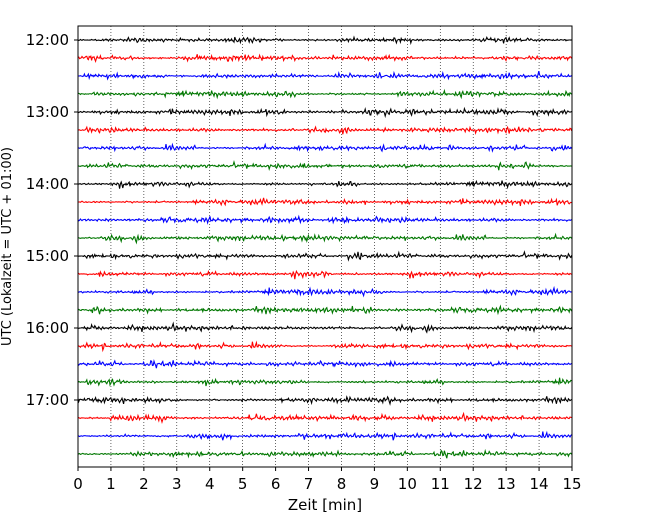 The width and height of the screenshot is (650, 520). I want to click on x-tick-label: 4, so click(210, 484).